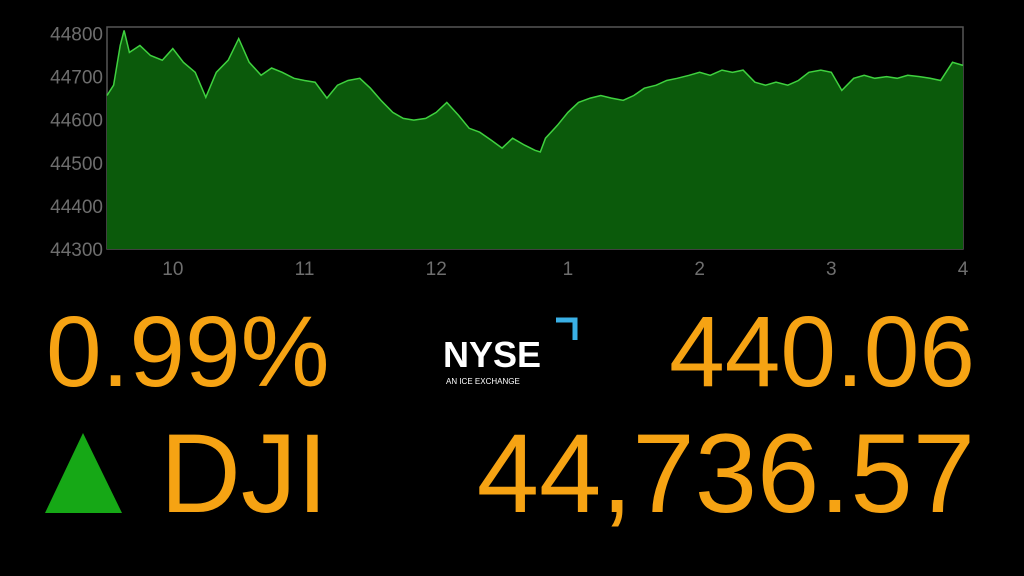 Image resolution: width=1024 pixels, height=576 pixels. Describe the element at coordinates (76, 207) in the screenshot. I see `y-tick-label: 44400` at that location.